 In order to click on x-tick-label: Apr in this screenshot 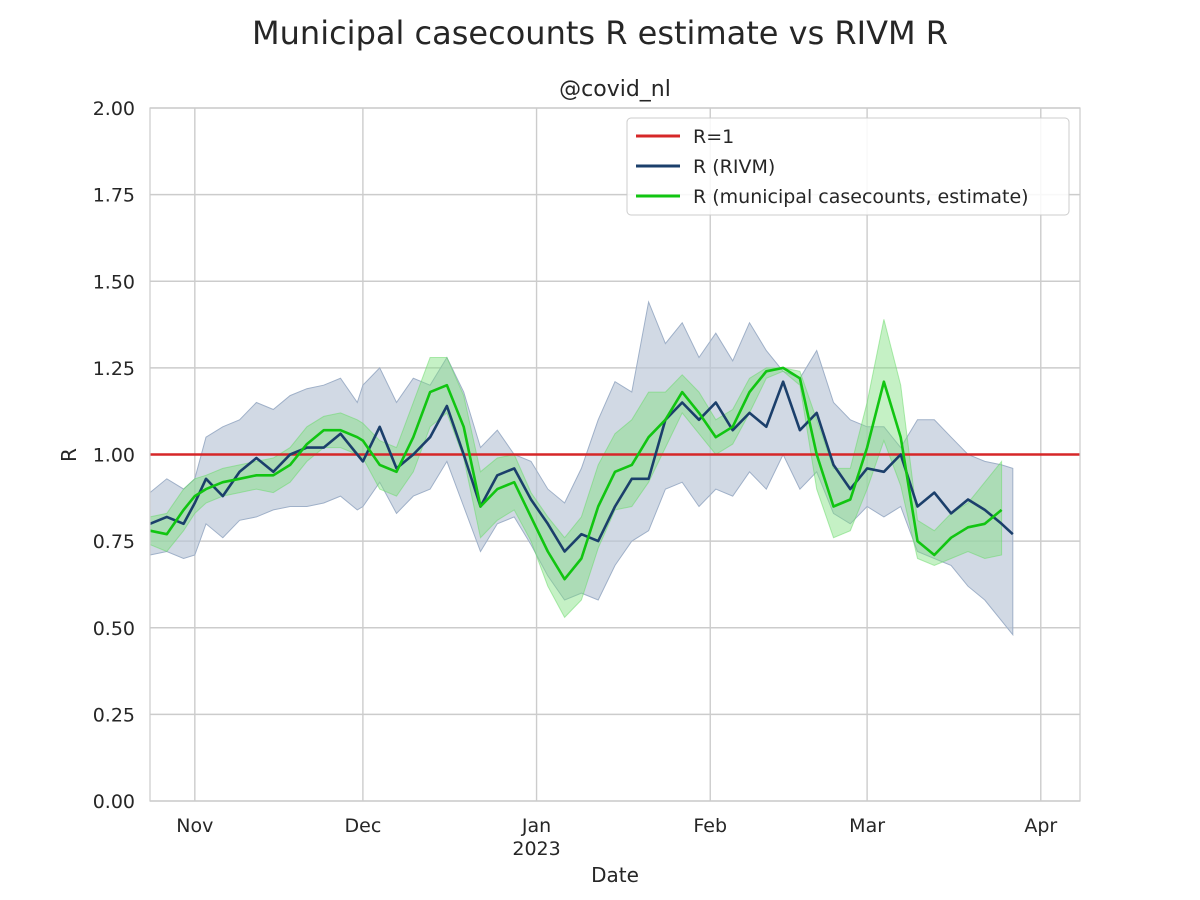, I will do `click(1040, 826)`.